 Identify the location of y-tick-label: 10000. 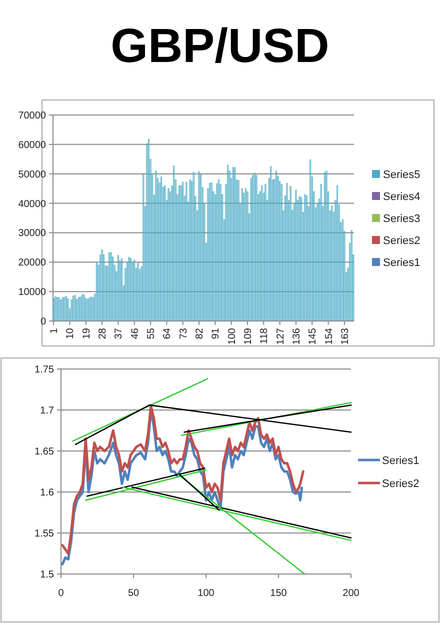
(32, 292).